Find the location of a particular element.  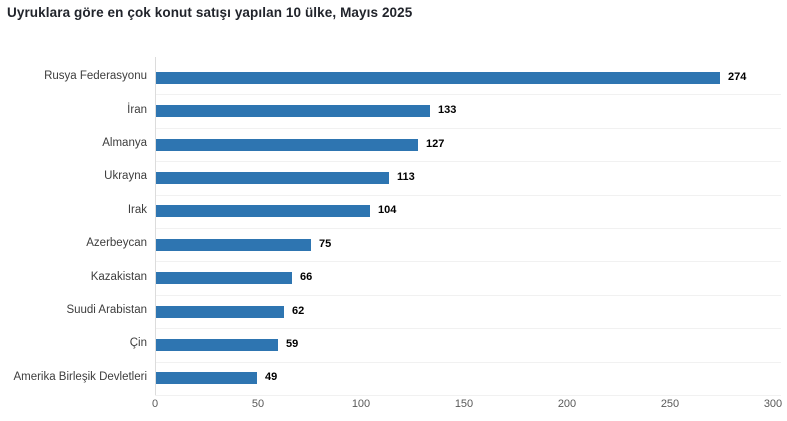

category-label: Ukrayna is located at coordinates (125, 176).